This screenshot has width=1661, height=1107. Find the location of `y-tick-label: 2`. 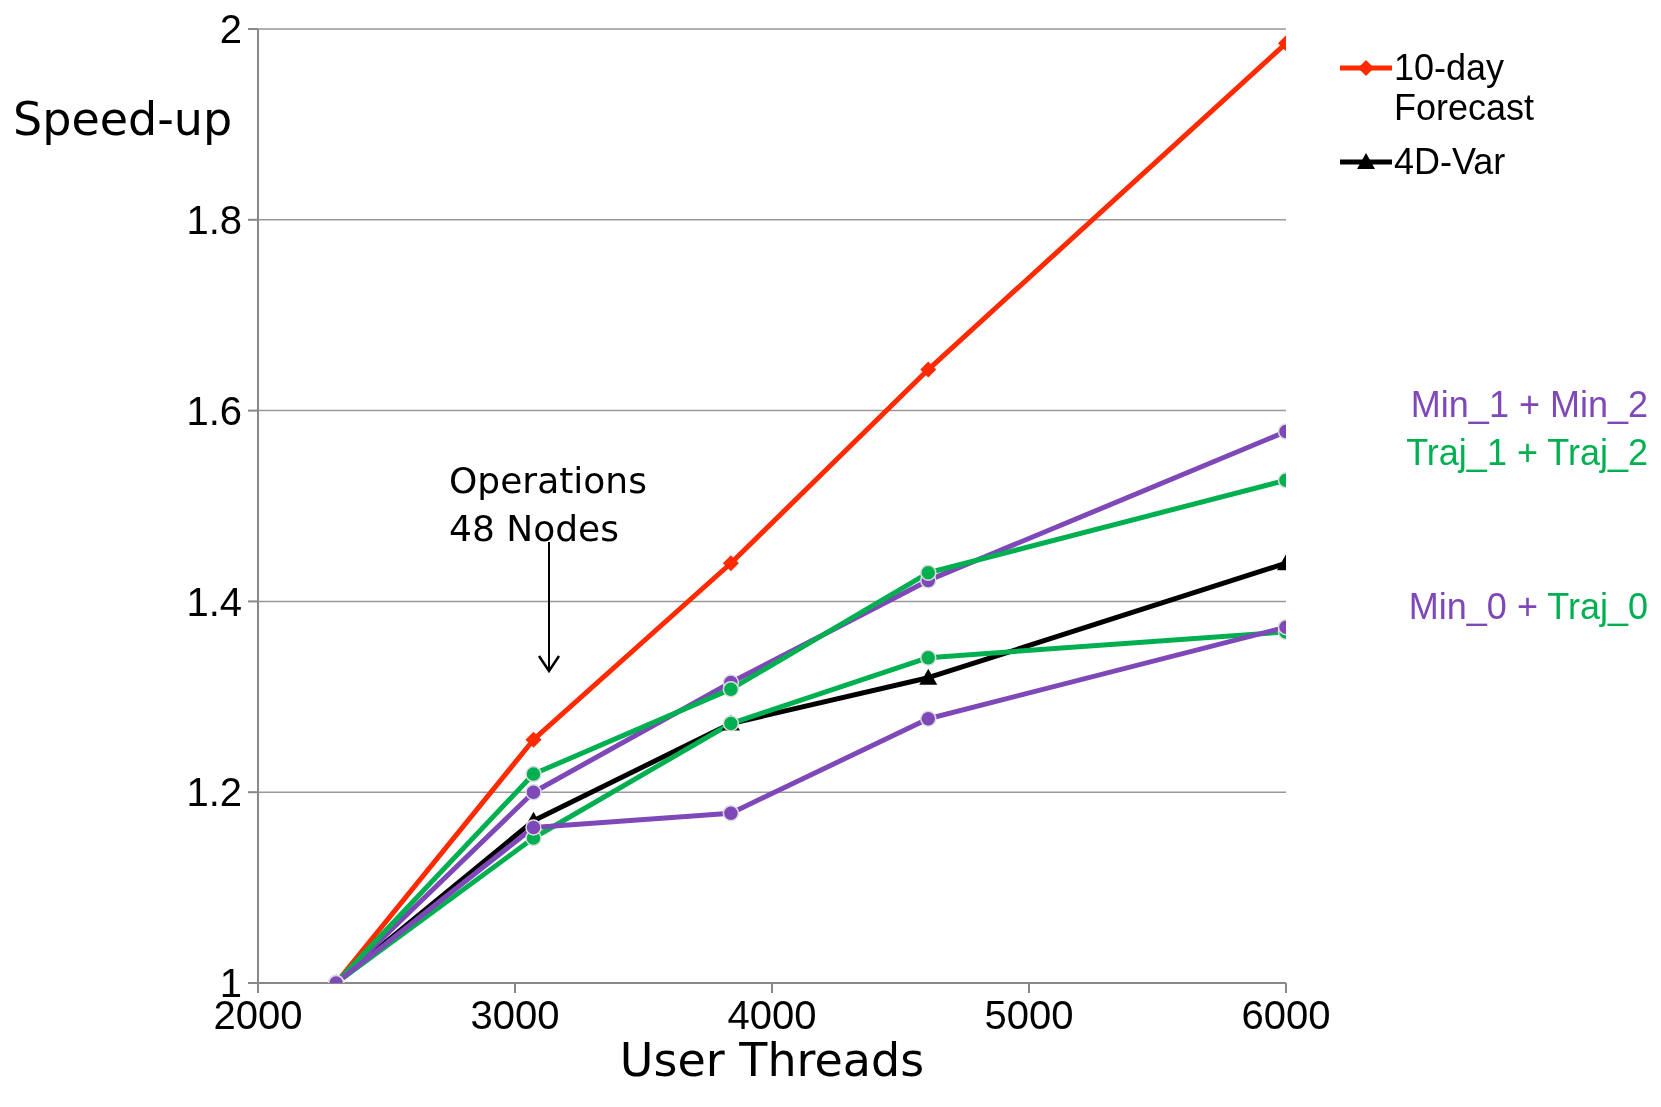

y-tick-label: 2 is located at coordinates (230, 29).